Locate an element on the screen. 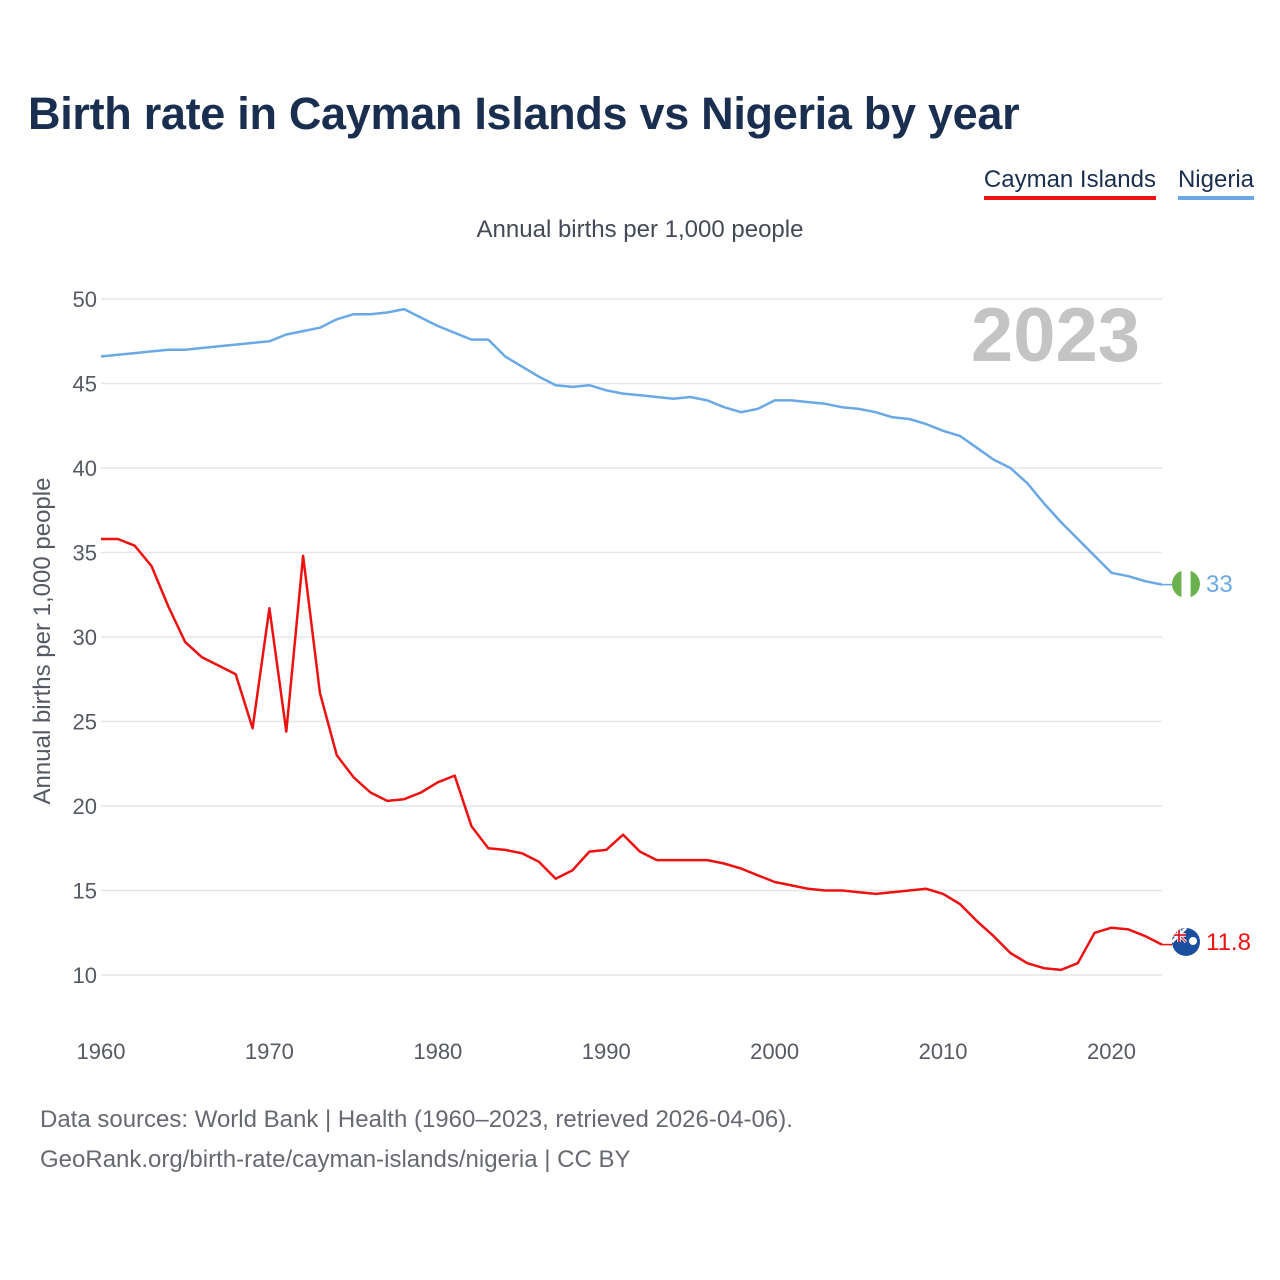  legend-item-nigeria: Nigeria is located at coordinates (1215, 183).